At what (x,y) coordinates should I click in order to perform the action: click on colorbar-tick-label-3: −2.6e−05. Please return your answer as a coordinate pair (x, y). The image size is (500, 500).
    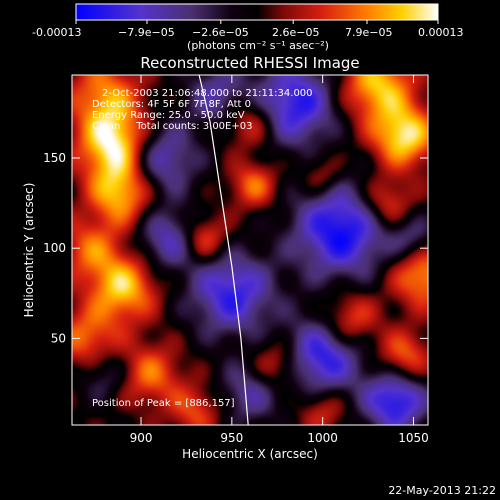
    Looking at the image, I should click on (220, 32).